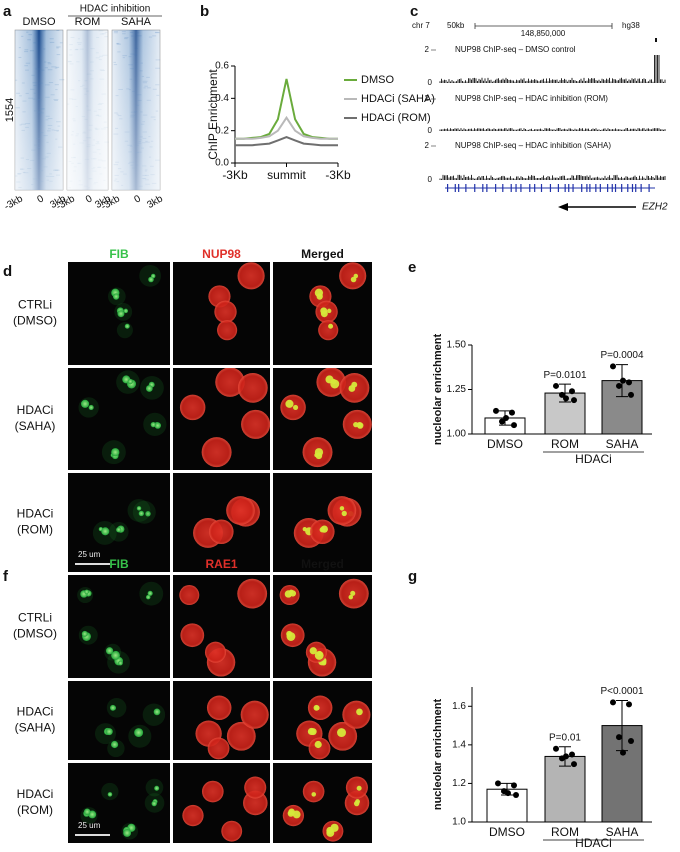  I want to click on row-count: 1554, so click(10, 110).